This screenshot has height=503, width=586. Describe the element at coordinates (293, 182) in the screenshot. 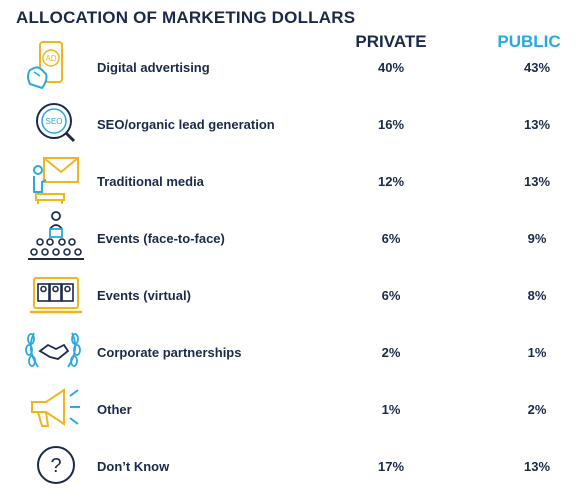

I see `table-row: Traditional media 12% 13%` at that location.